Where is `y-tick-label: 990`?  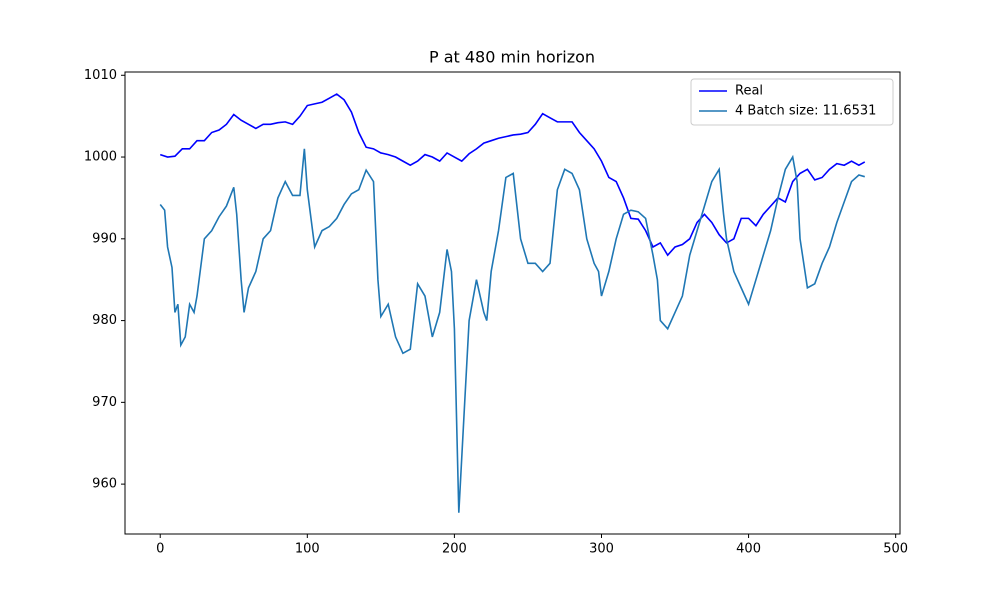 y-tick-label: 990 is located at coordinates (104, 238).